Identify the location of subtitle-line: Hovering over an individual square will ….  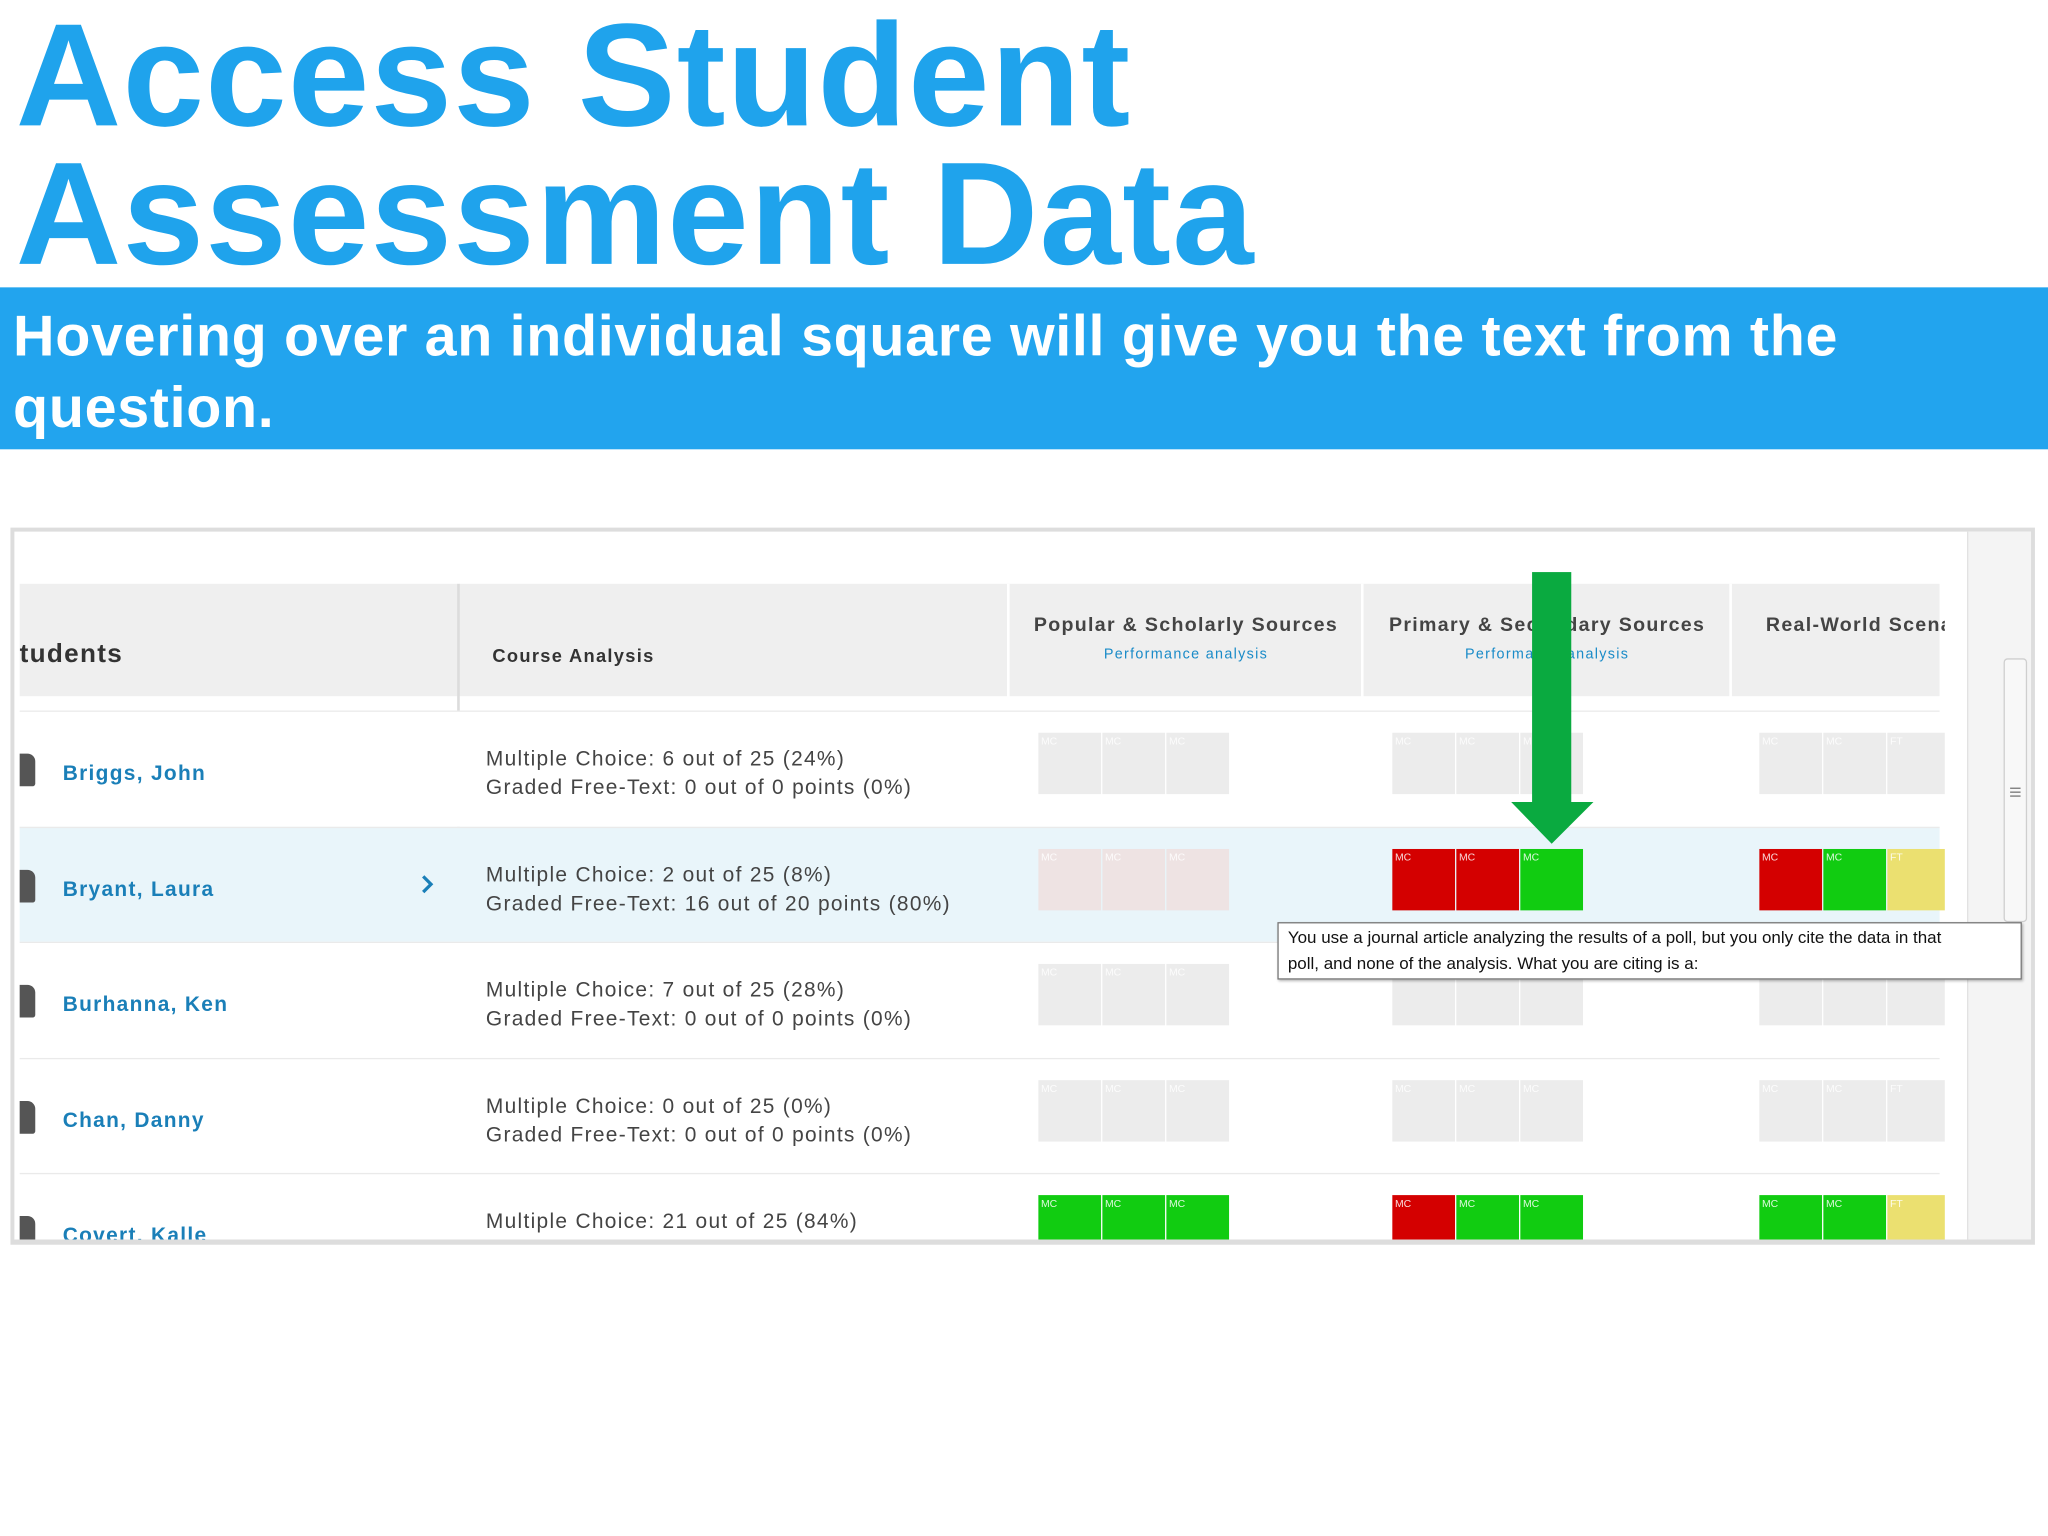
(926, 336).